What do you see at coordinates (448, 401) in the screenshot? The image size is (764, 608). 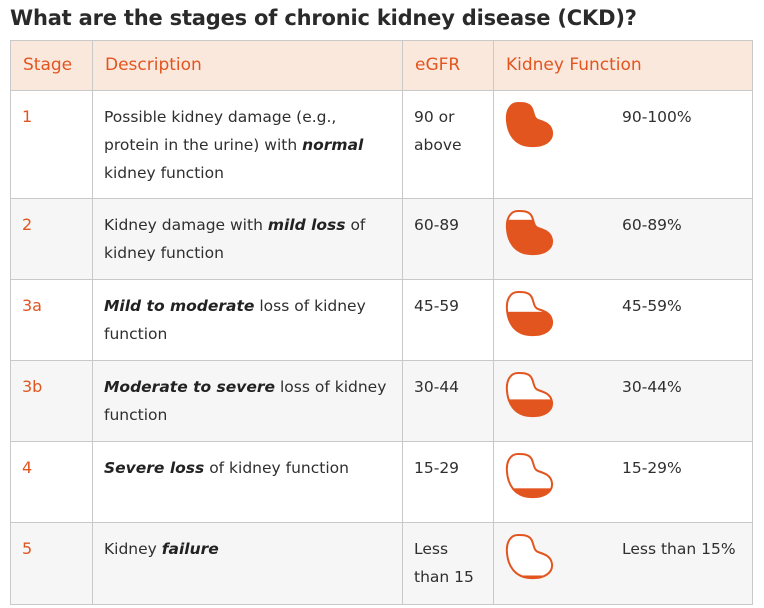 I see `egfr-cell: 30-44` at bounding box center [448, 401].